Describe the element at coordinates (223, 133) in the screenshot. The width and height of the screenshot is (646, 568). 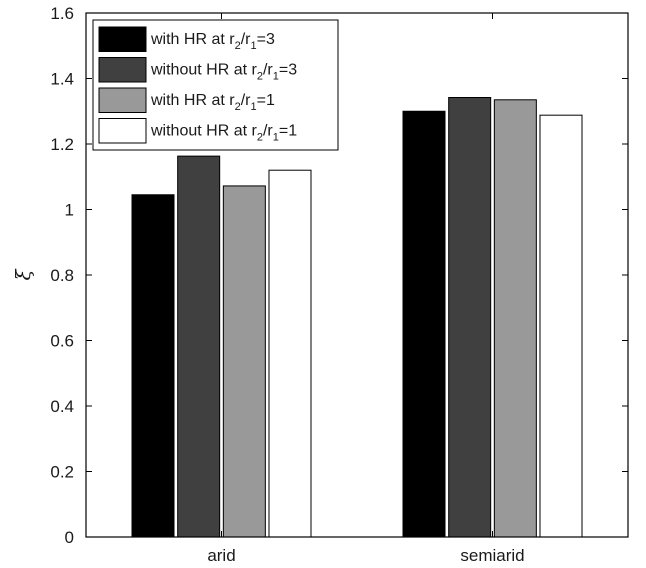
I see `legend-label: without HR at r2/r1=1` at that location.